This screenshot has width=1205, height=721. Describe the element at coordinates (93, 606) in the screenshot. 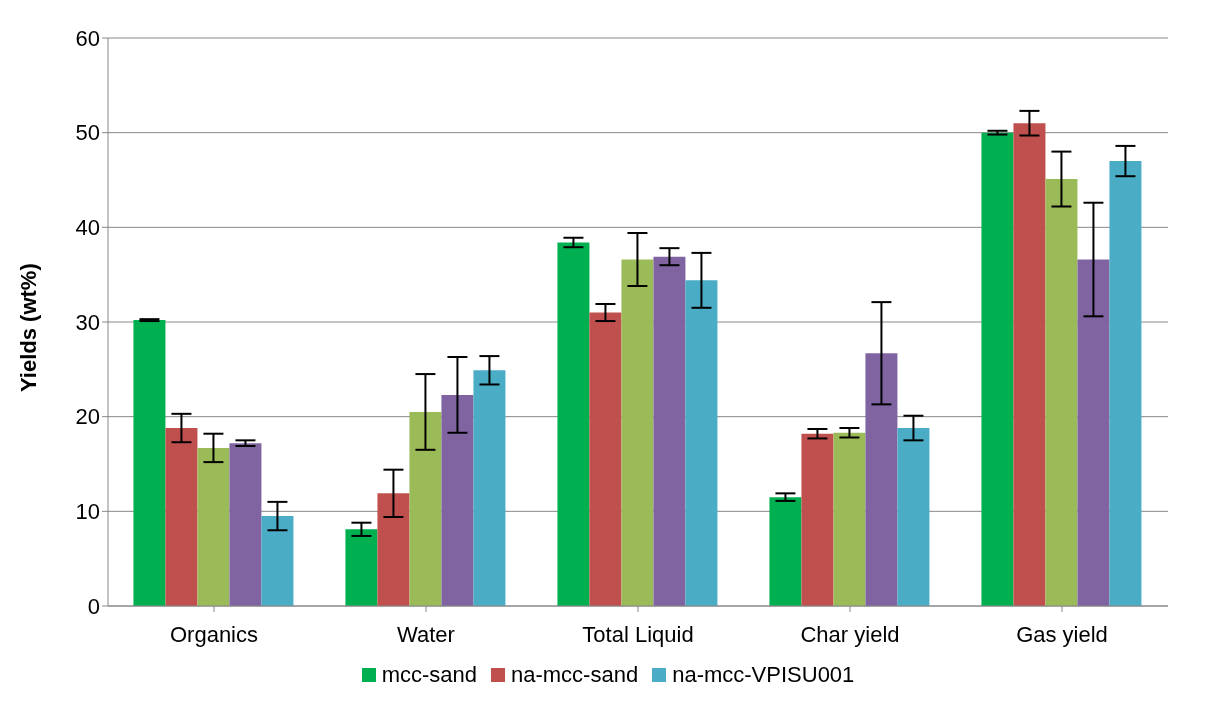

I see `y-tick-label: 0` at that location.